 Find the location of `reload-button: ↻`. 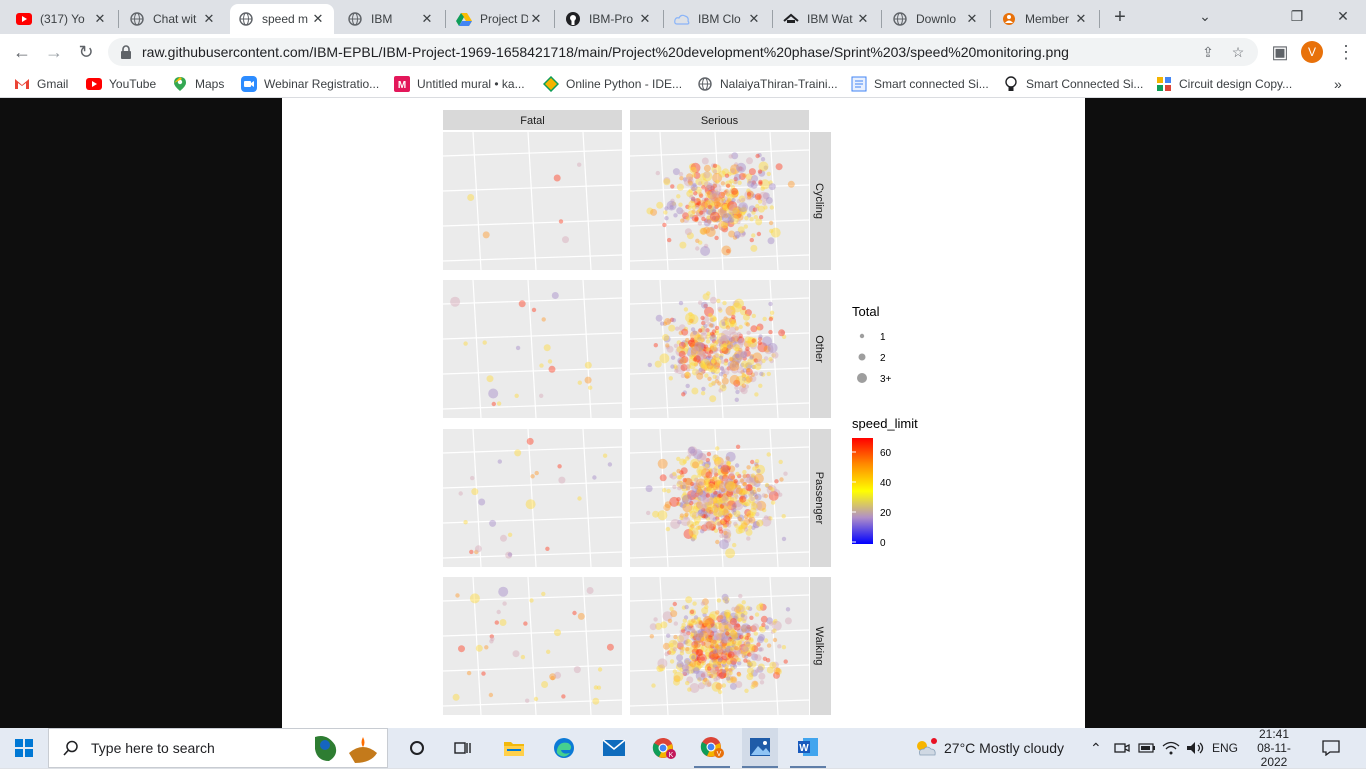

reload-button: ↻ is located at coordinates (86, 52).